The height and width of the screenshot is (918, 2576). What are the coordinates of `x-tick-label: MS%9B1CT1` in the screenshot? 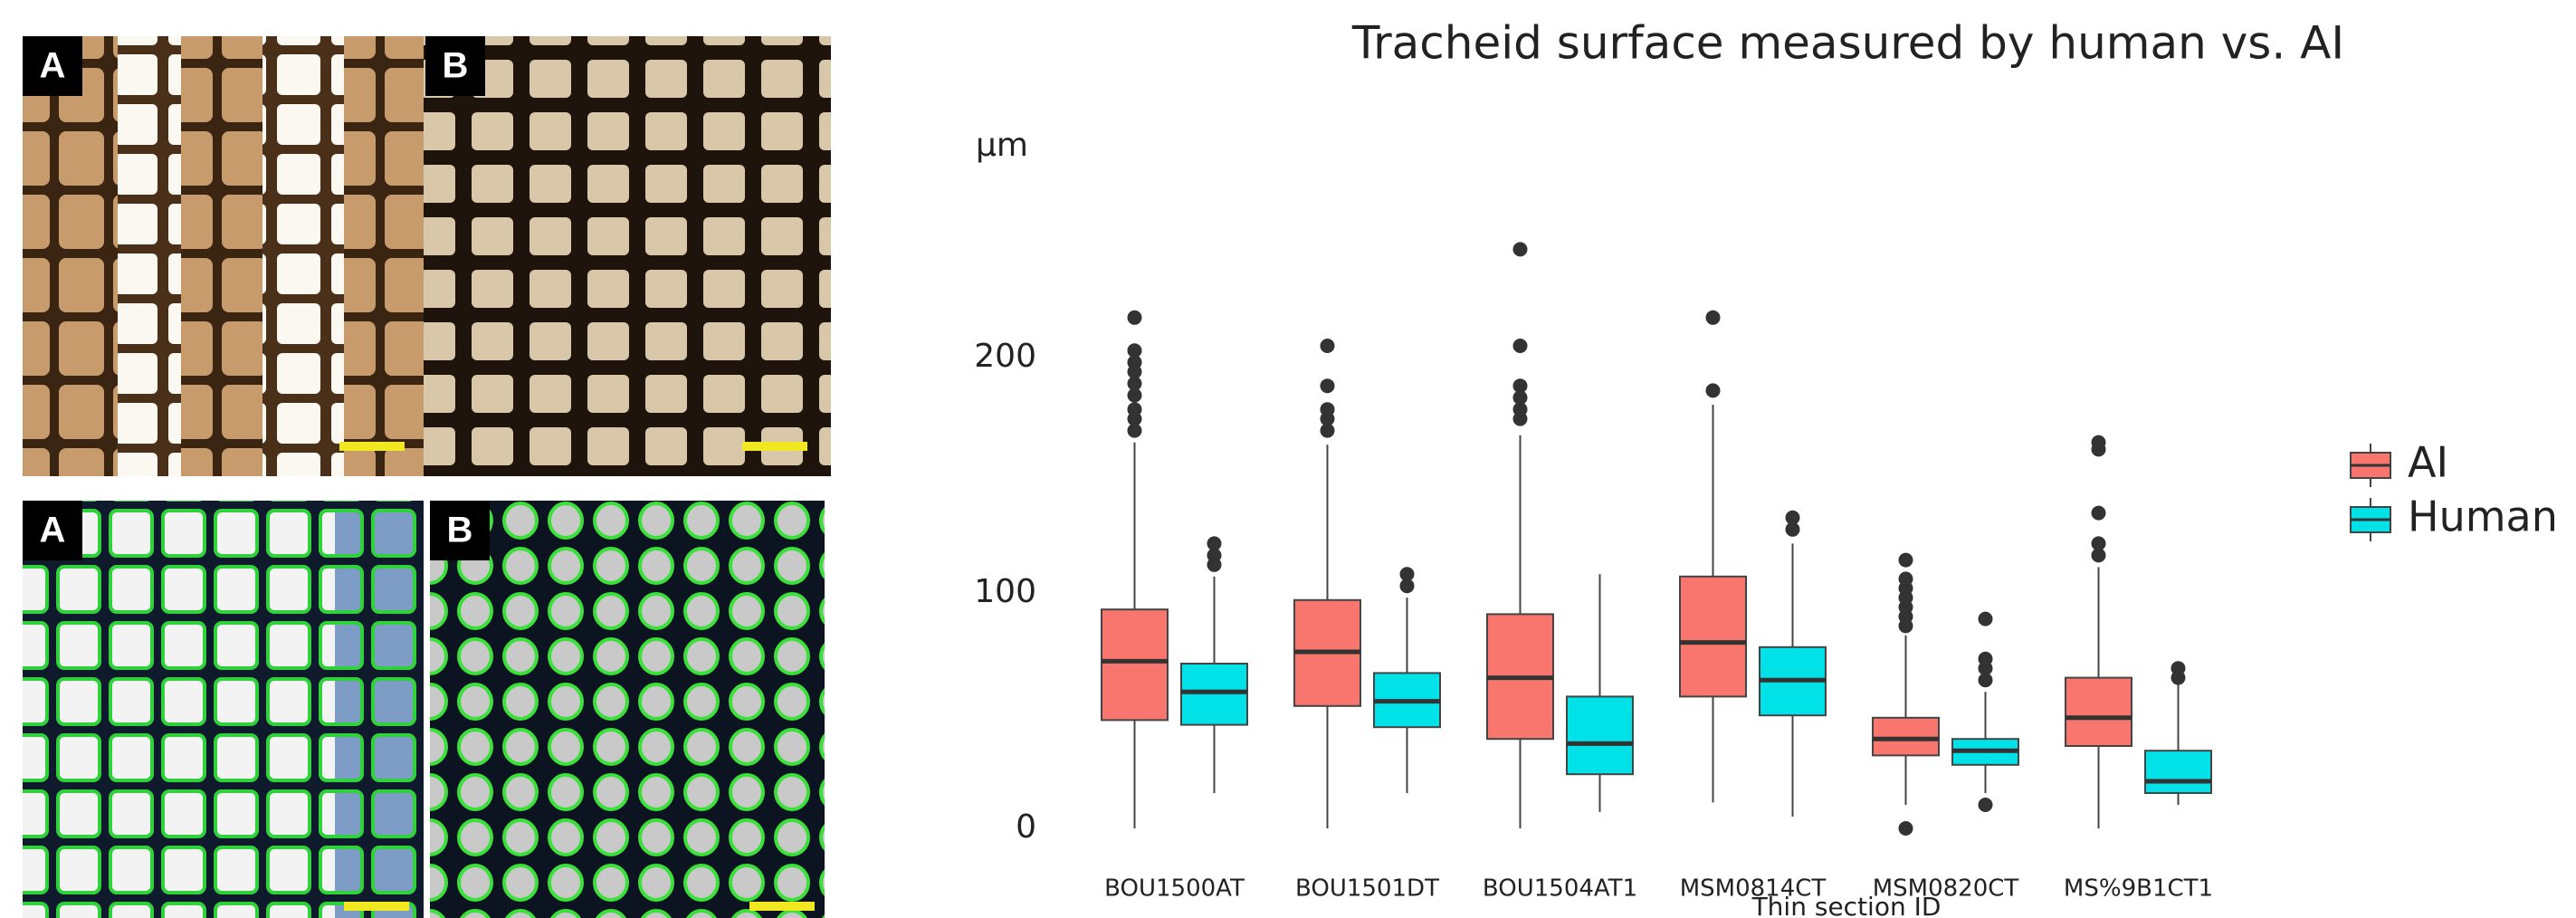 It's located at (2138, 889).